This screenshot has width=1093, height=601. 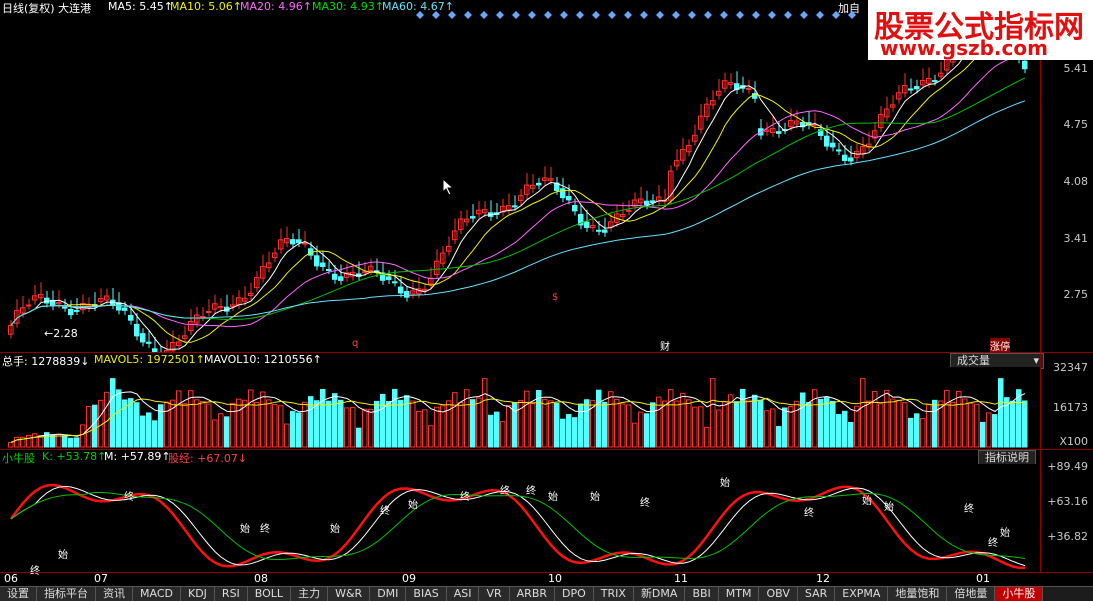 I want to click on tab-17: BBI, so click(x=702, y=594).